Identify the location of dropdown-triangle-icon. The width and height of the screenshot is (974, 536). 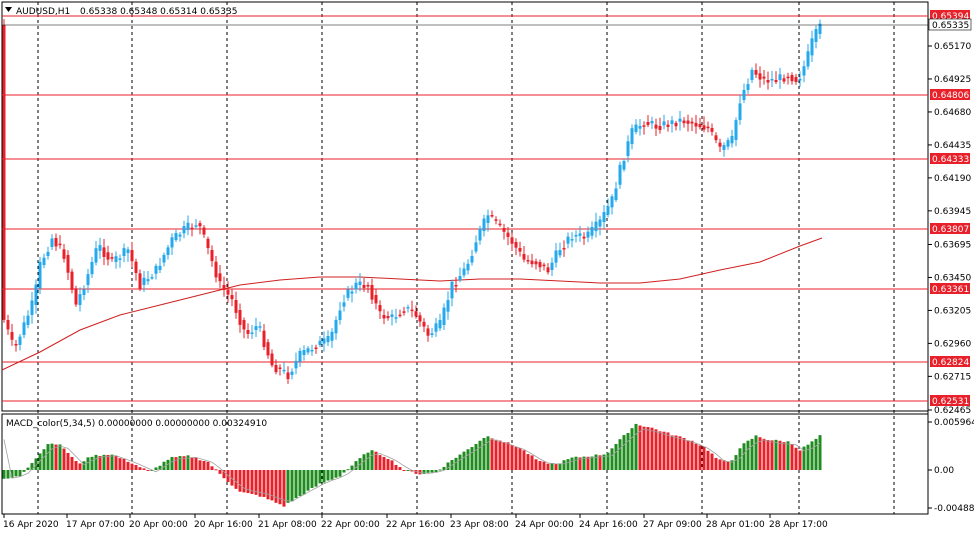
(8, 9).